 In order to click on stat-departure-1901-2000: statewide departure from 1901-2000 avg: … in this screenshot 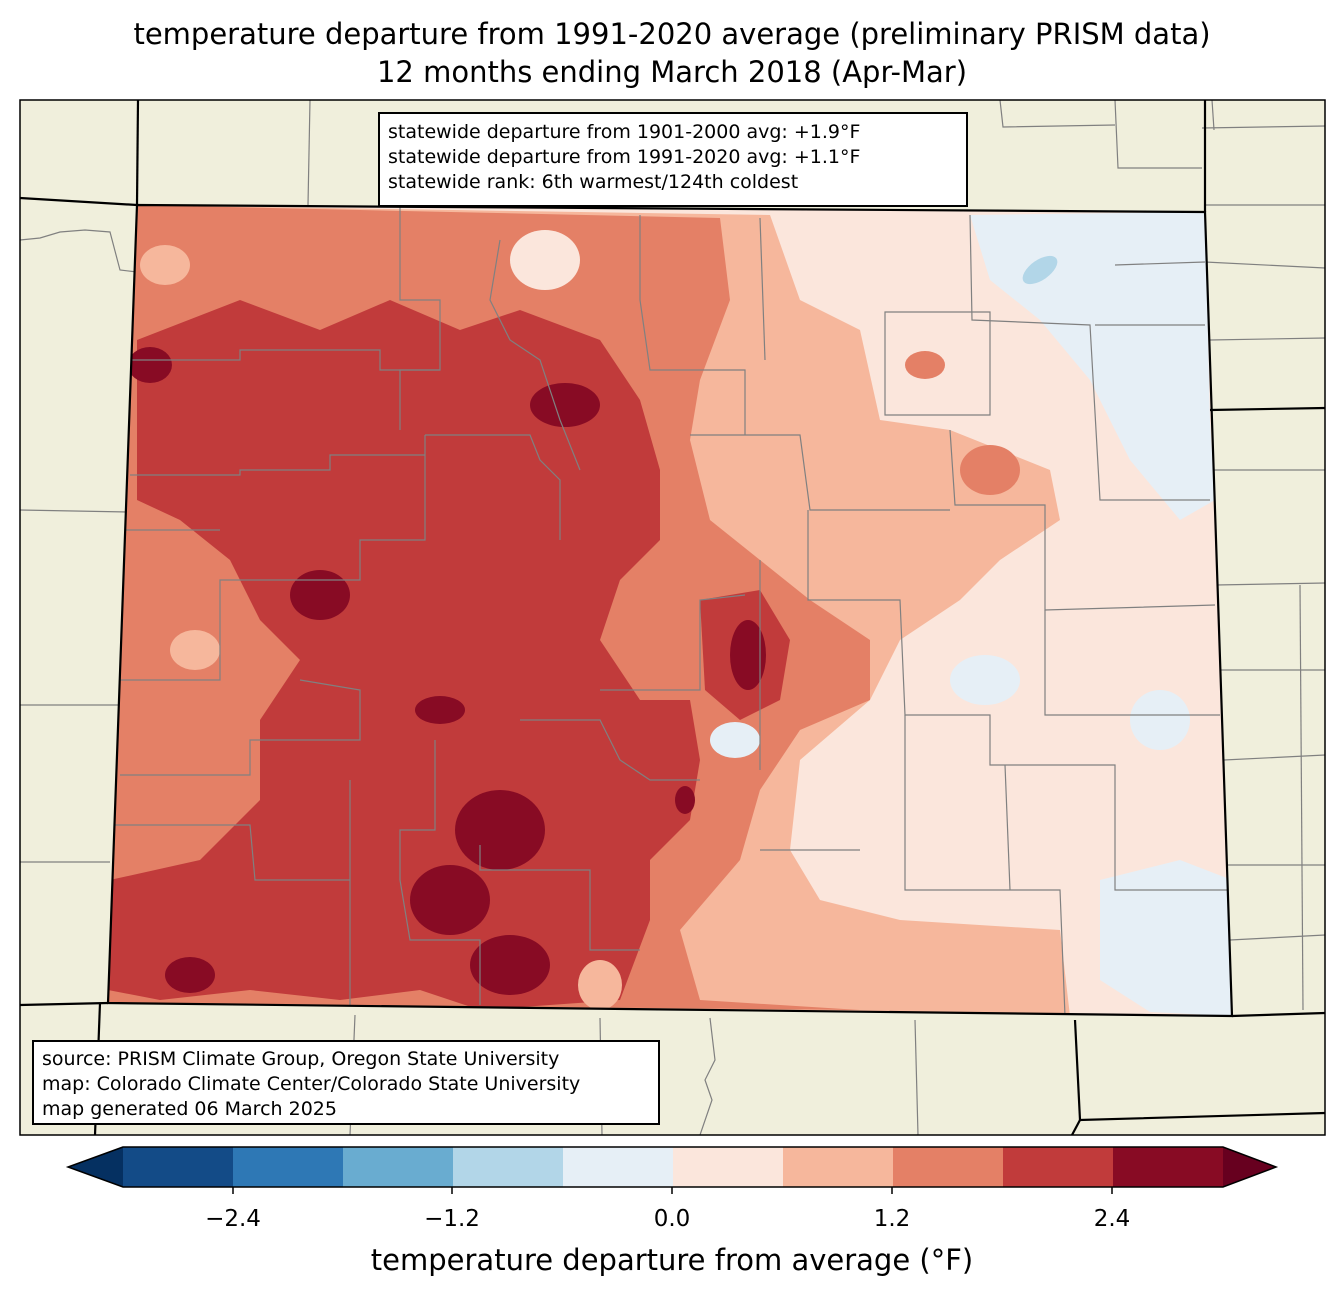, I will do `click(624, 132)`.